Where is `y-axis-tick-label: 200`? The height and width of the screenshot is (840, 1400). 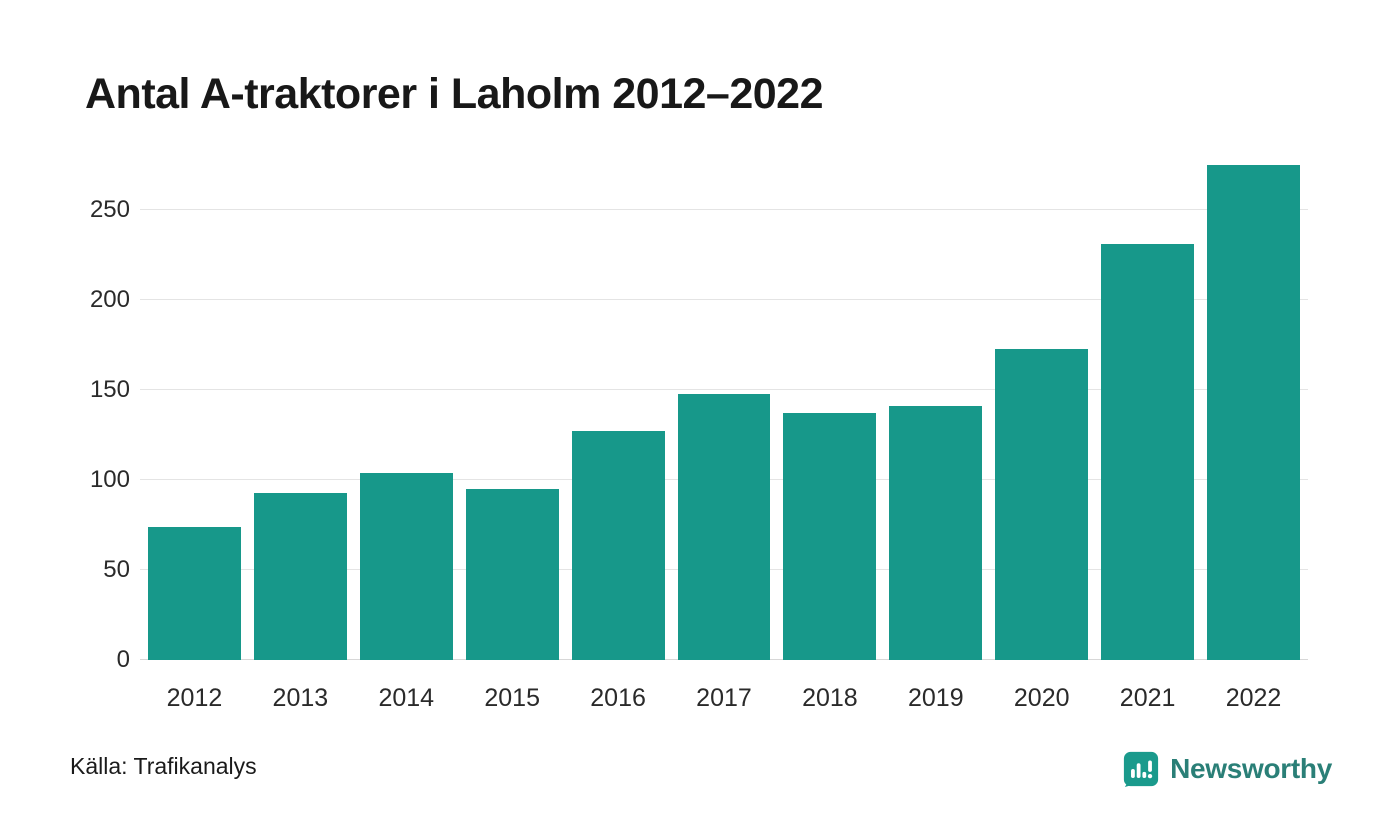
y-axis-tick-label: 200 is located at coordinates (109, 299).